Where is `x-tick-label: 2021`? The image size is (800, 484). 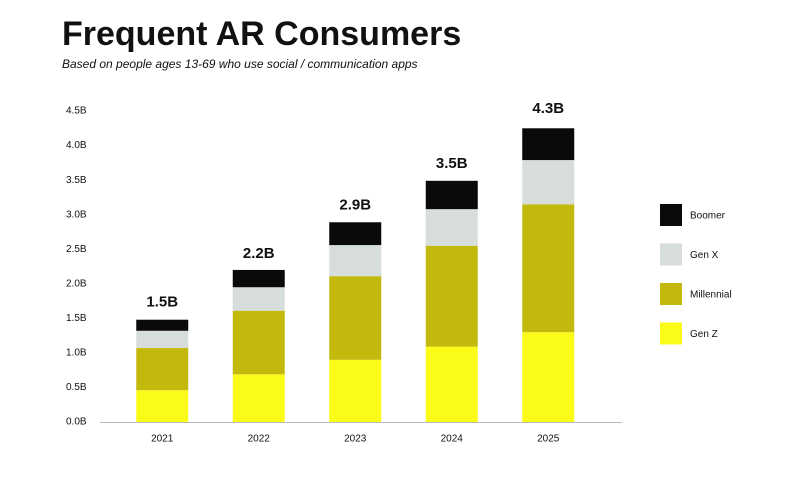
x-tick-label: 2021 is located at coordinates (162, 439).